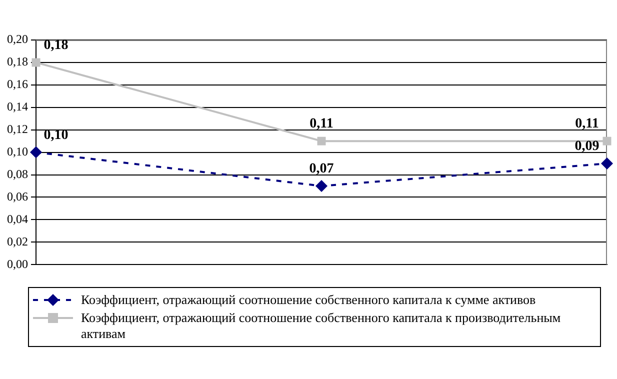 The image size is (617, 379). I want to click on y-tick-label: 0,00, so click(17, 263).